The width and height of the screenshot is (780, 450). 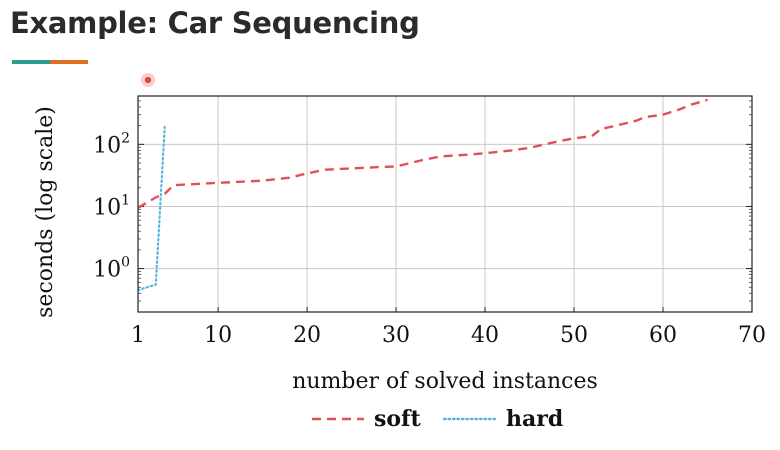 What do you see at coordinates (445, 381) in the screenshot?
I see `x-axis-label: number of solved instances` at bounding box center [445, 381].